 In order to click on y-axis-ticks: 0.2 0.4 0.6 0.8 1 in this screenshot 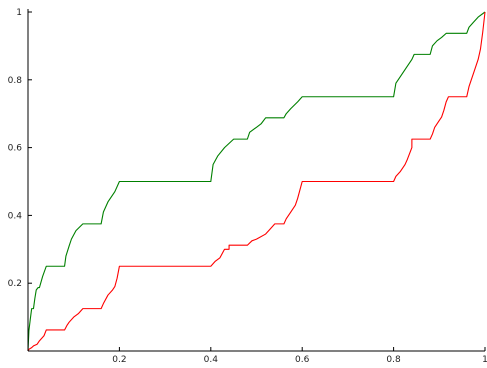, I will do `click(20, 148)`.